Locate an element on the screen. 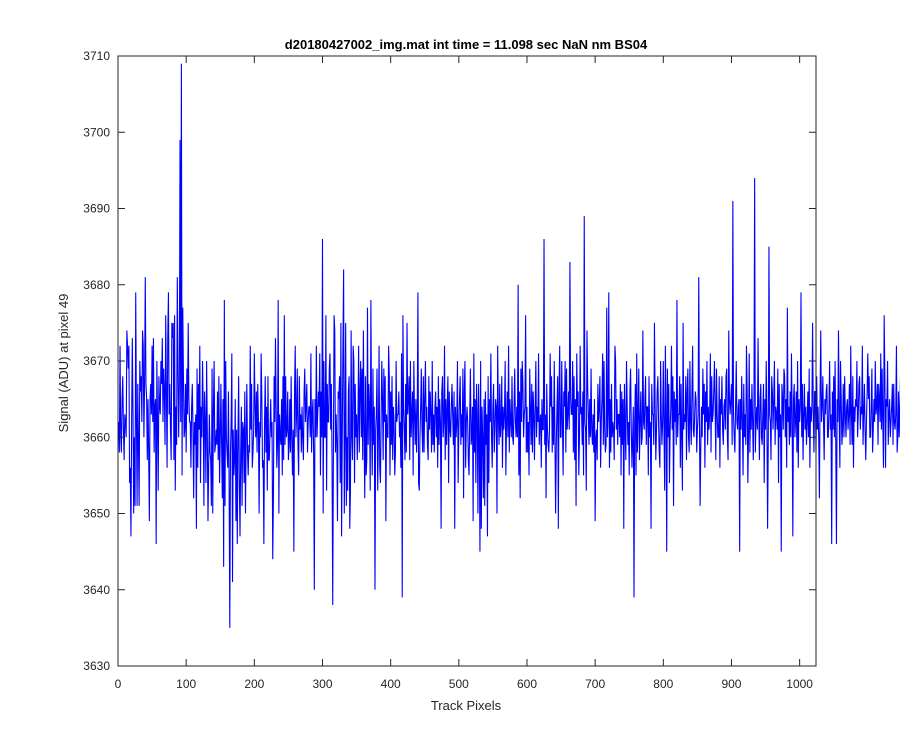 The height and width of the screenshot is (750, 900). y-tick-label: 3710 is located at coordinates (96, 56).